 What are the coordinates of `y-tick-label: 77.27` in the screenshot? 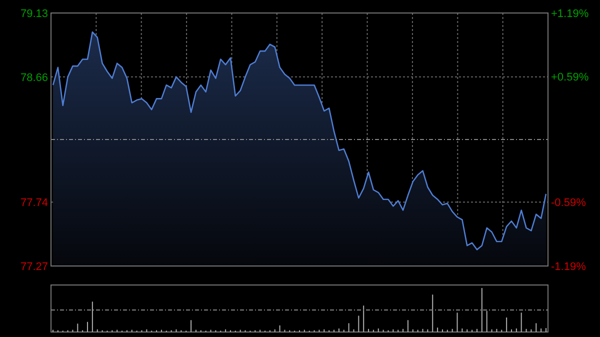 It's located at (34, 266).